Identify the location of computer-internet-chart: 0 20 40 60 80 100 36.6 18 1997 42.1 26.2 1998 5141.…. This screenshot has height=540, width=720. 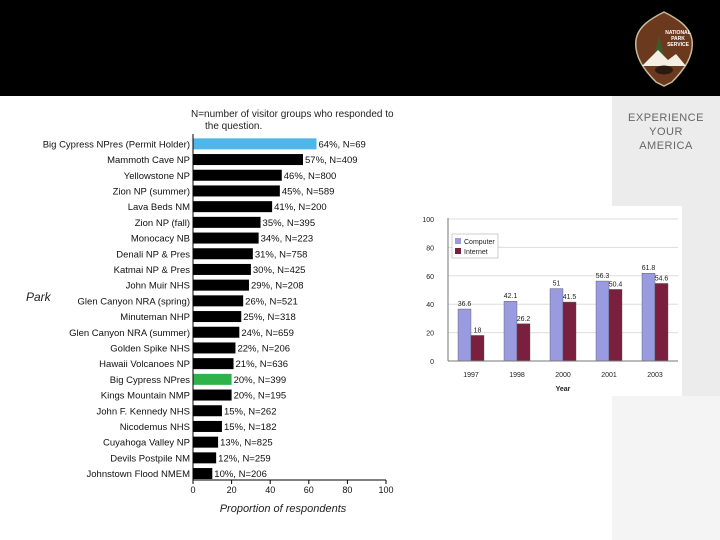
(550, 305).